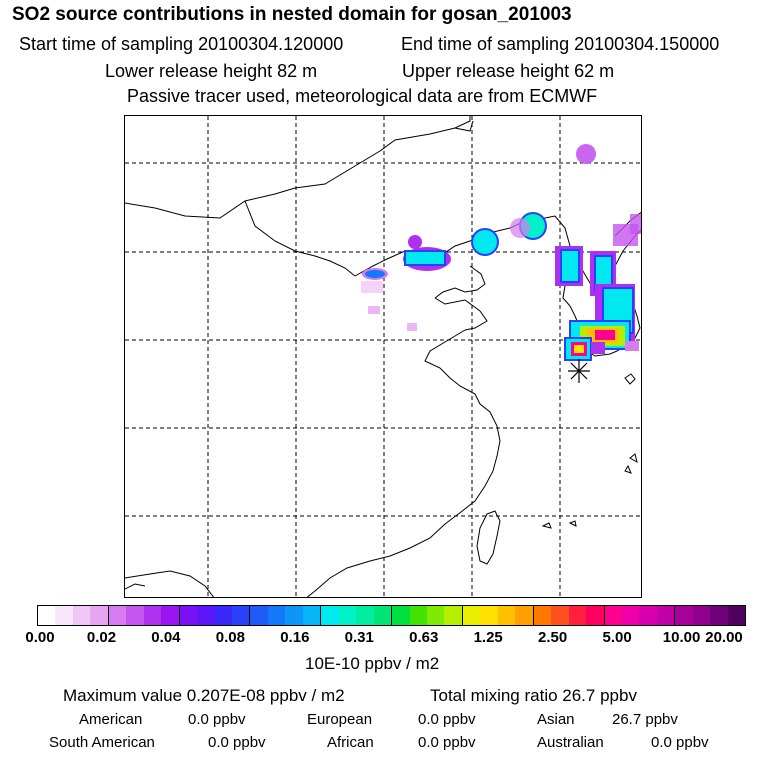  Describe the element at coordinates (350, 742) in the screenshot. I see `african-label: African` at that location.